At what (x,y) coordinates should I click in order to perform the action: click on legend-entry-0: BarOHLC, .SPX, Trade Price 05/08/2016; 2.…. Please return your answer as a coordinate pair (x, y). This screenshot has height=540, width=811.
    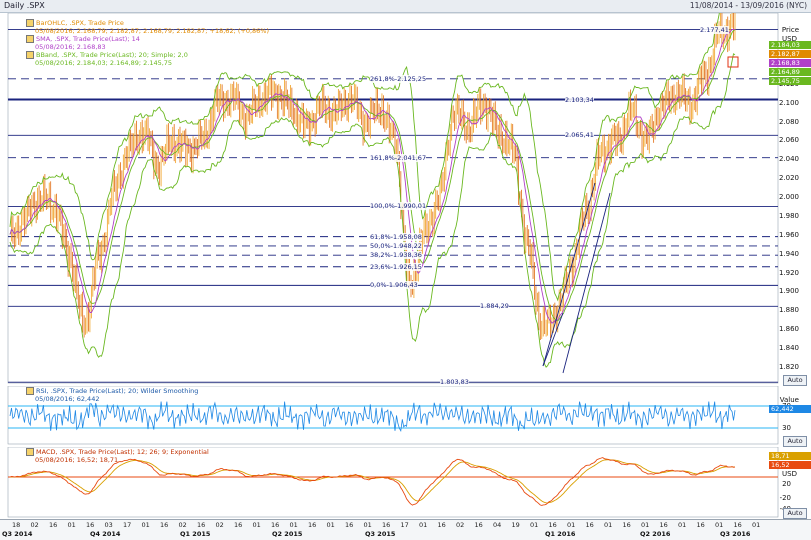
    Looking at the image, I should click on (147, 27).